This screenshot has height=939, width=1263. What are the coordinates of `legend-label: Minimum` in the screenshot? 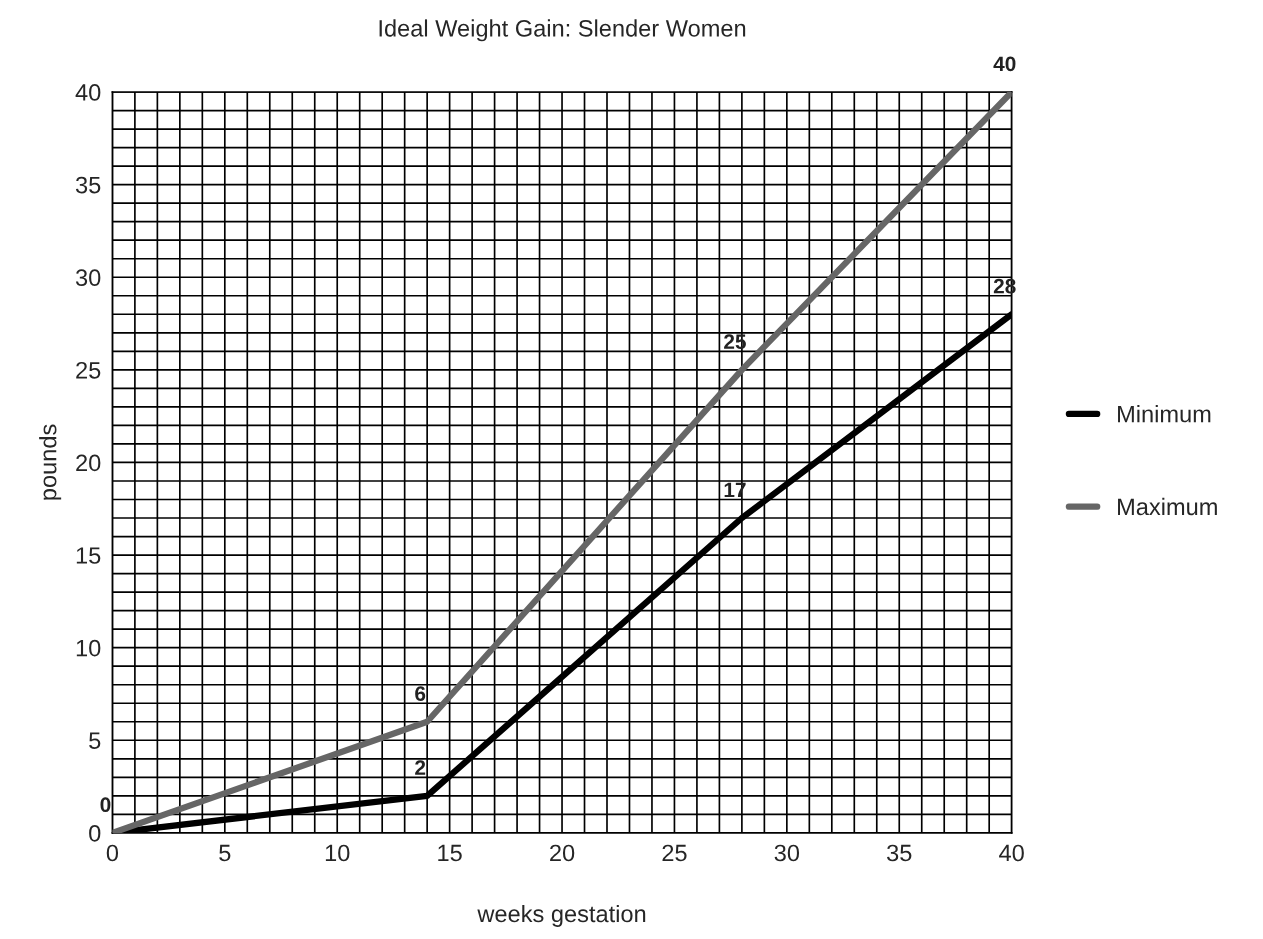 It's located at (1164, 414).